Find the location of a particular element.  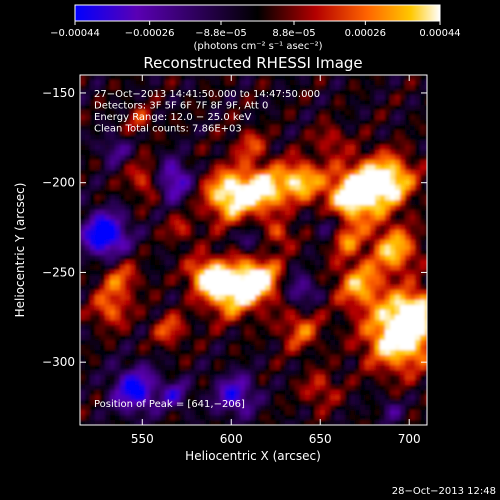

colorbar-tick-label-5: 0.00044 is located at coordinates (439, 33).